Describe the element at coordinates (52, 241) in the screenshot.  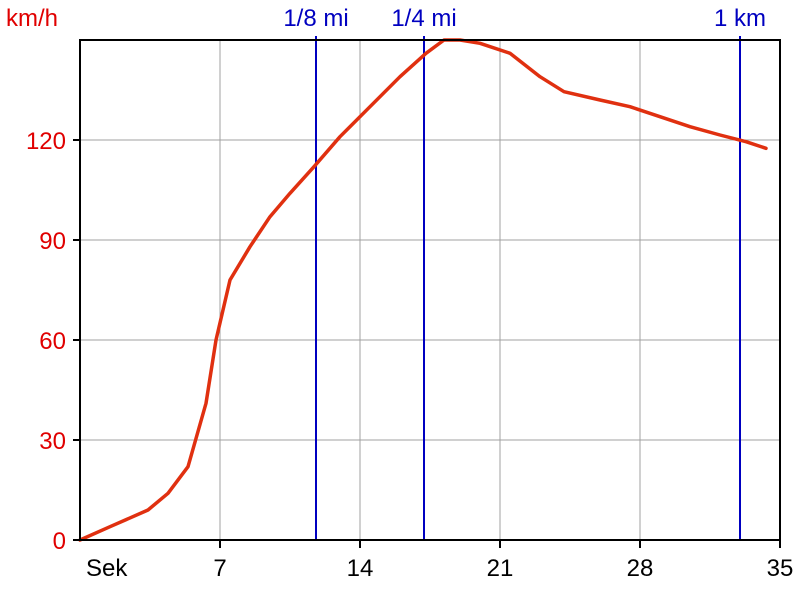
I see `y-tick-label-90: 90` at that location.